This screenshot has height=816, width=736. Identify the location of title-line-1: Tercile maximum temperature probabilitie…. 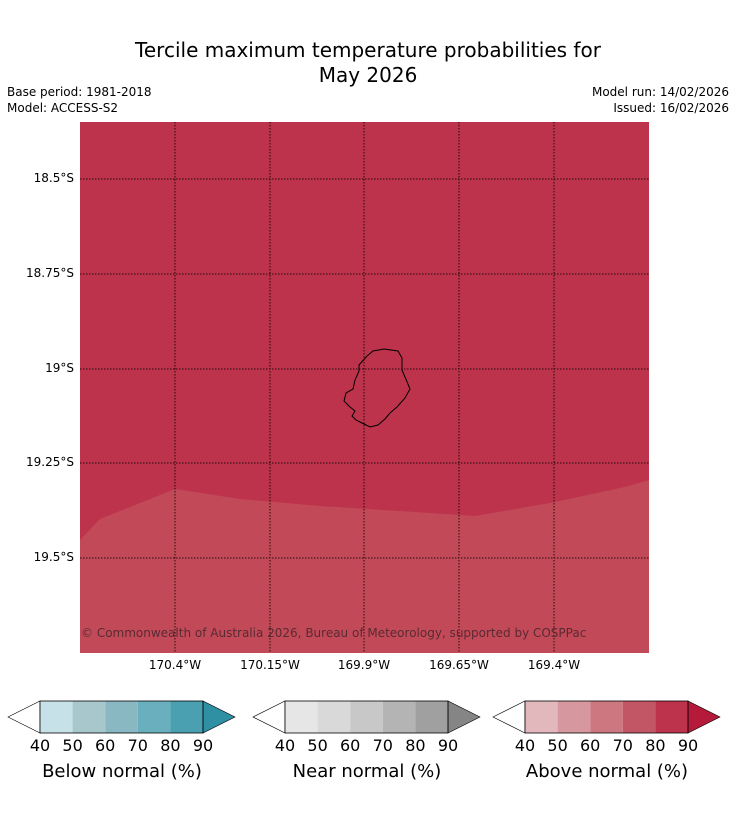
(368, 50).